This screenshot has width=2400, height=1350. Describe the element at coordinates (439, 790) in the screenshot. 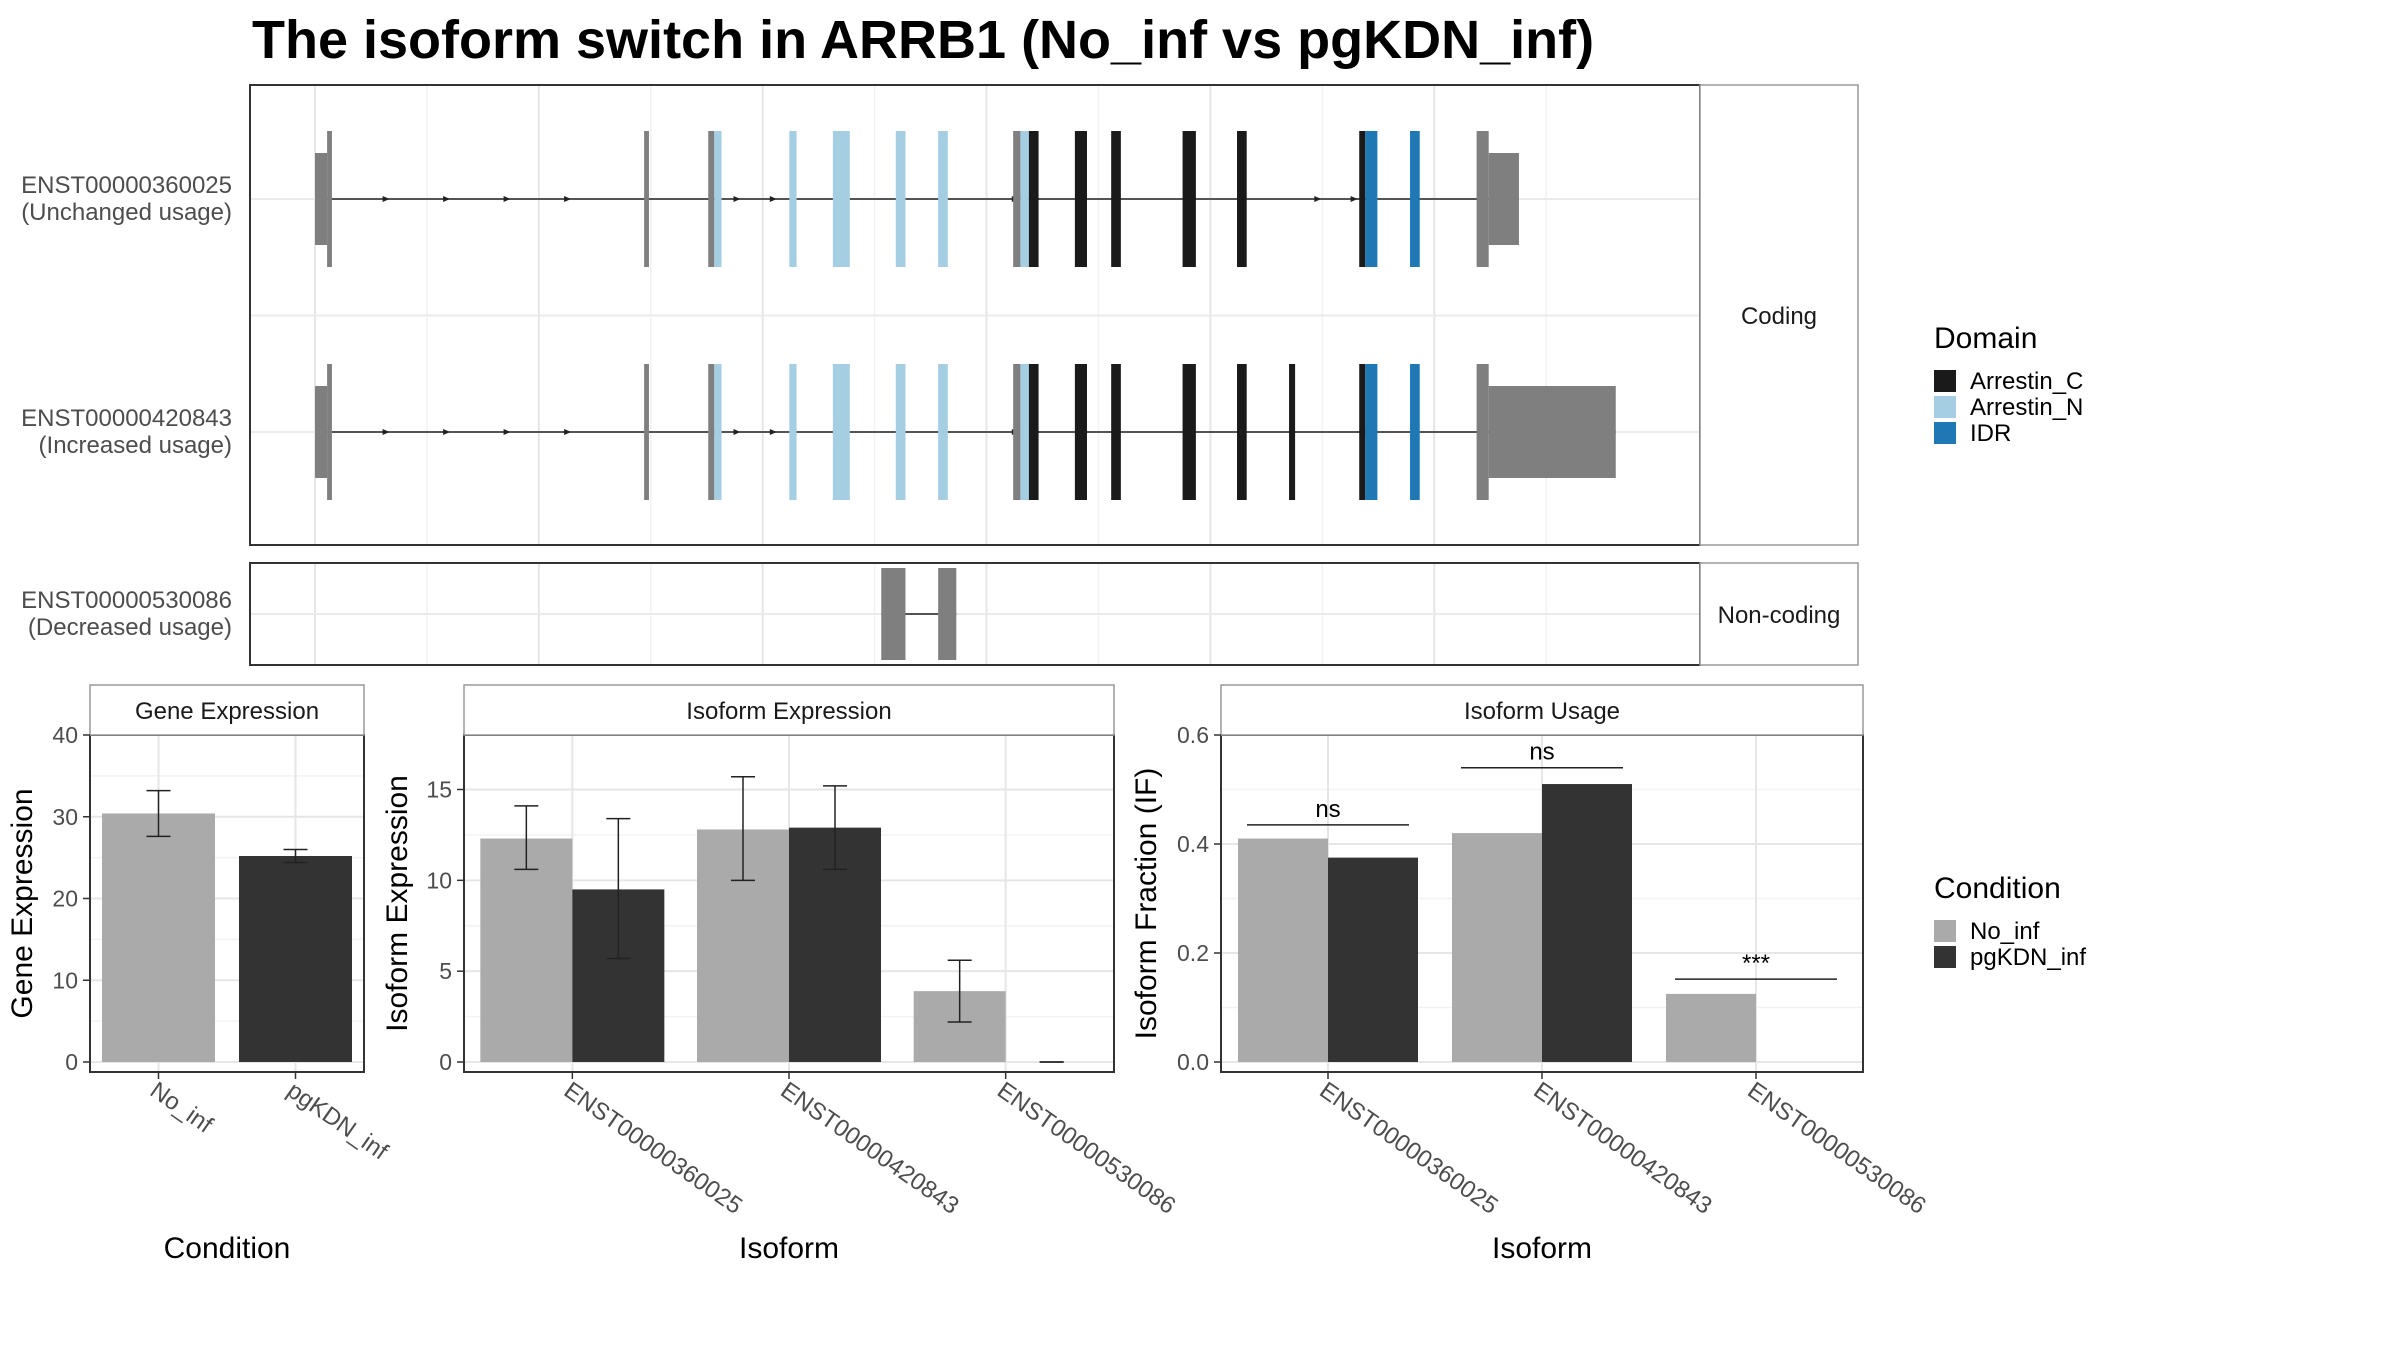

I see `y-tick-label: 15` at that location.